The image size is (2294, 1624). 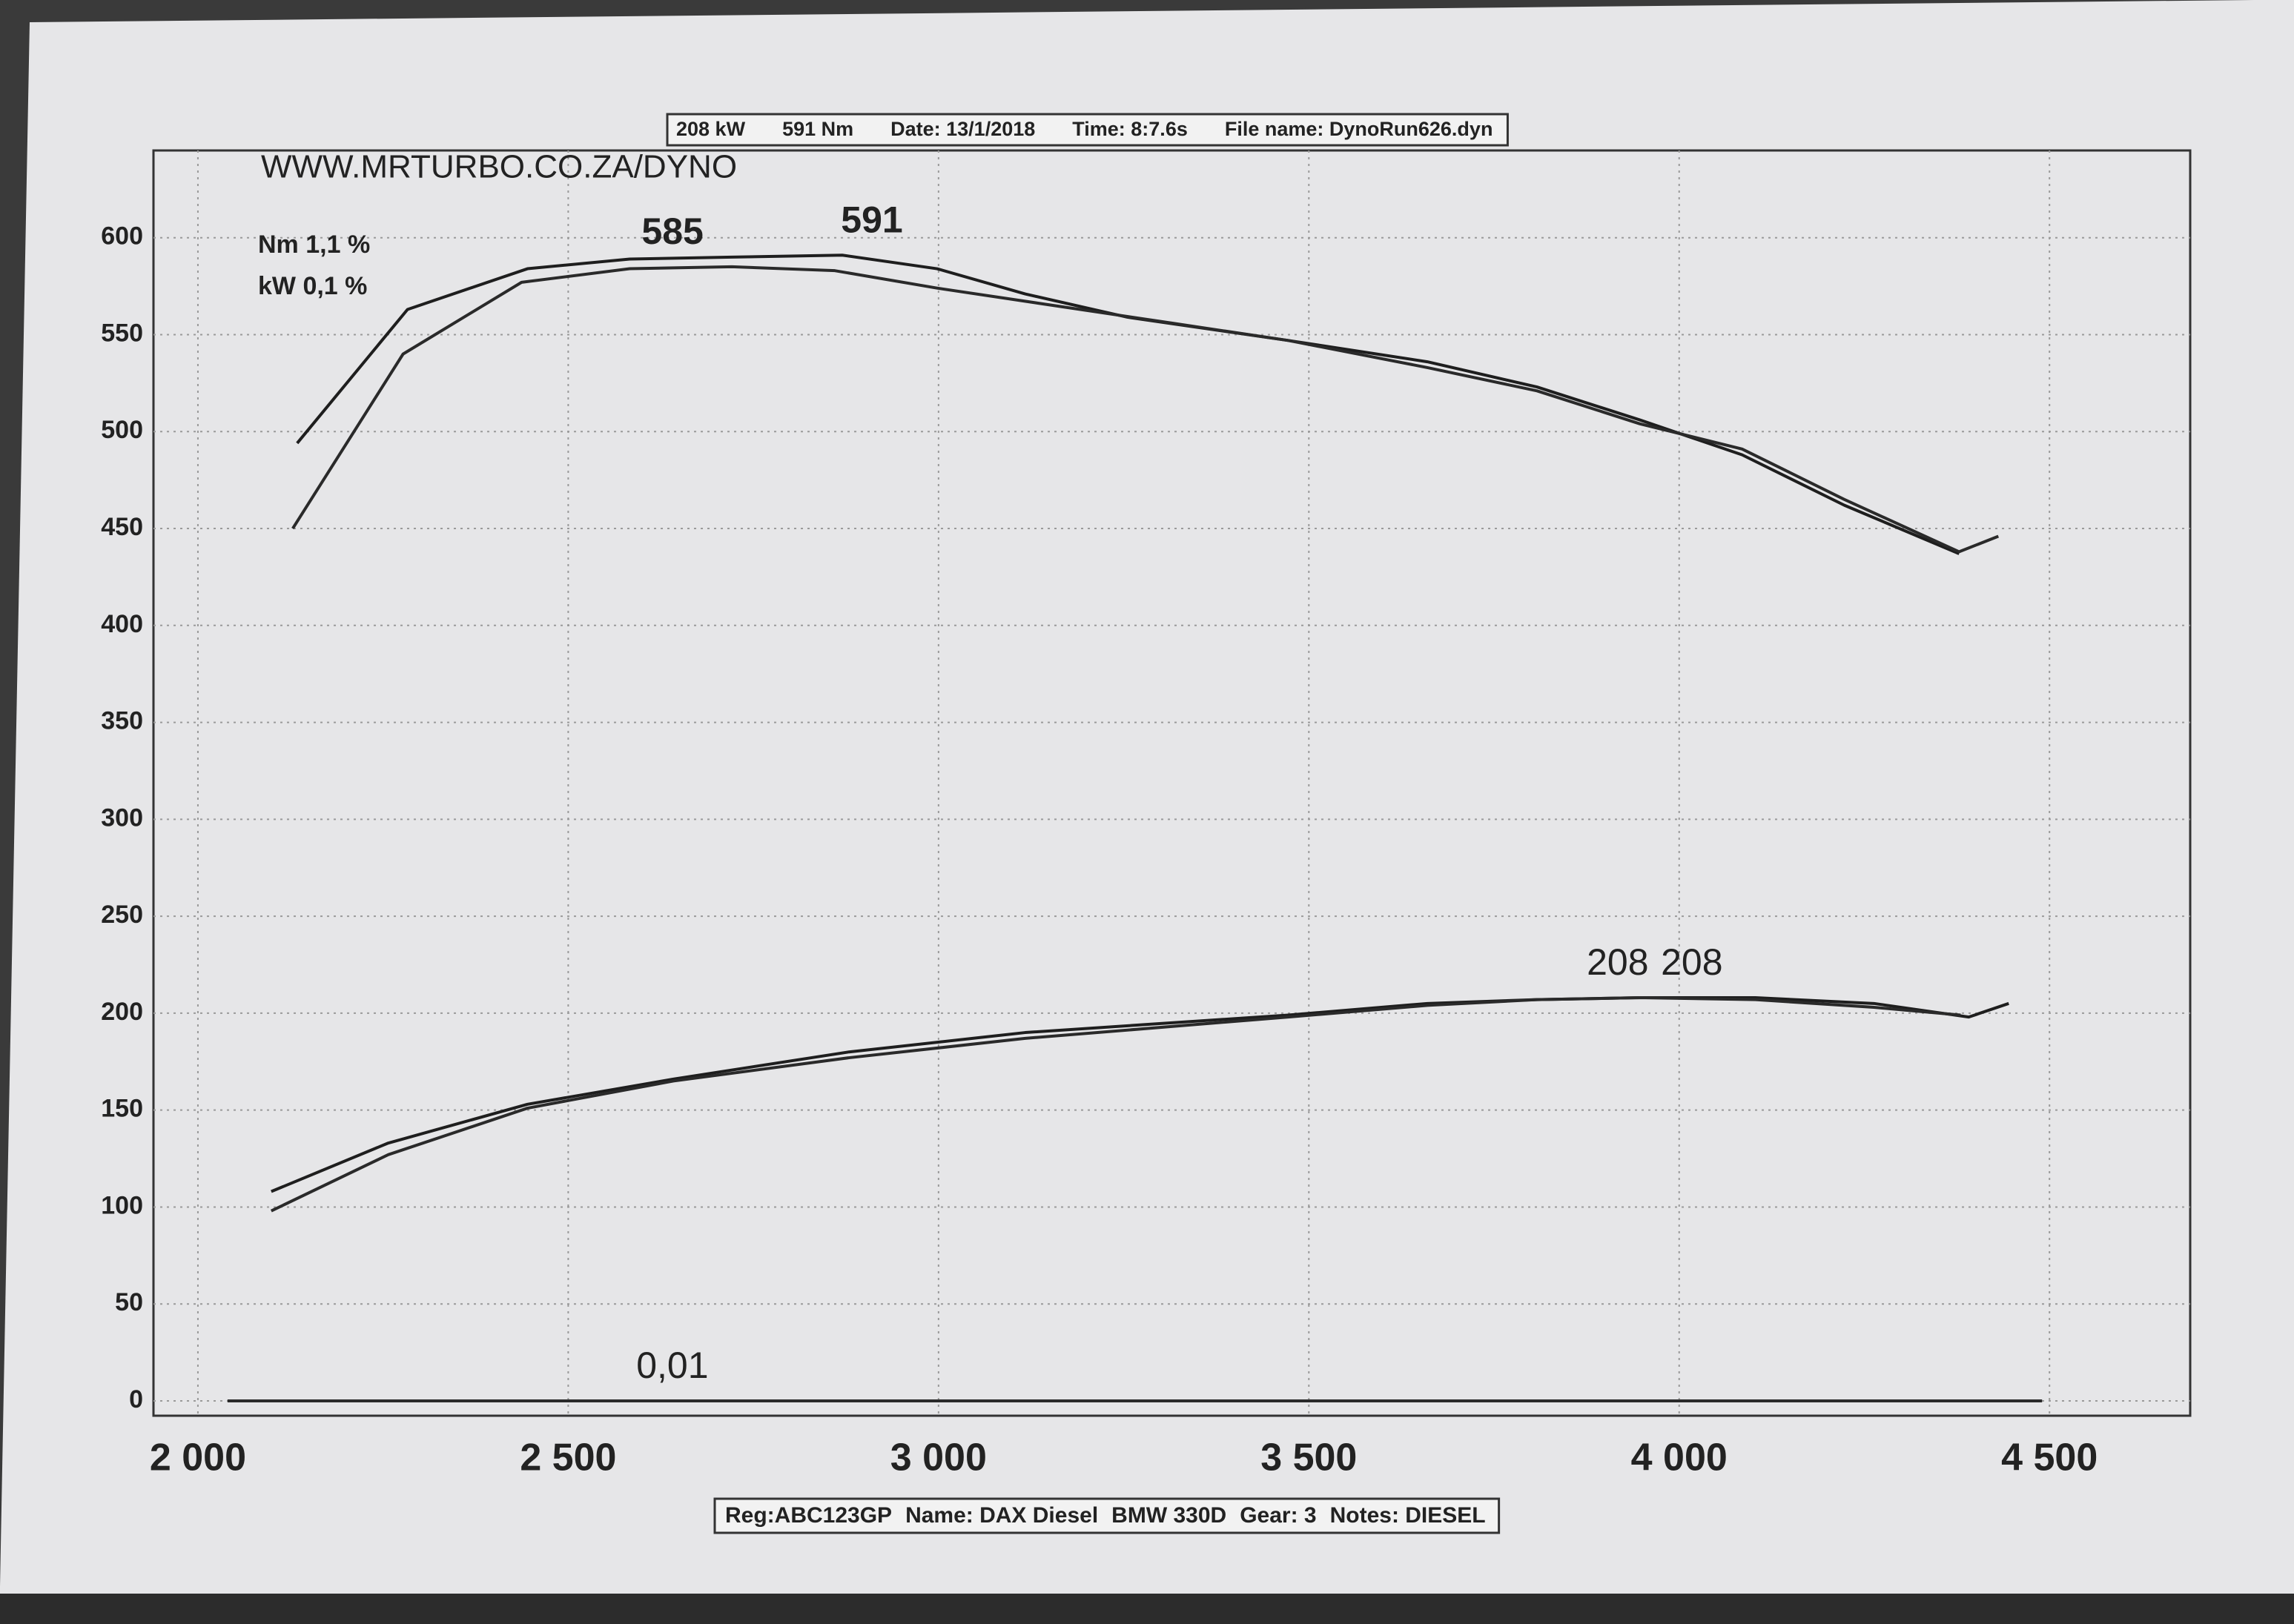 What do you see at coordinates (122, 430) in the screenshot?
I see `y-tick-label: 500` at bounding box center [122, 430].